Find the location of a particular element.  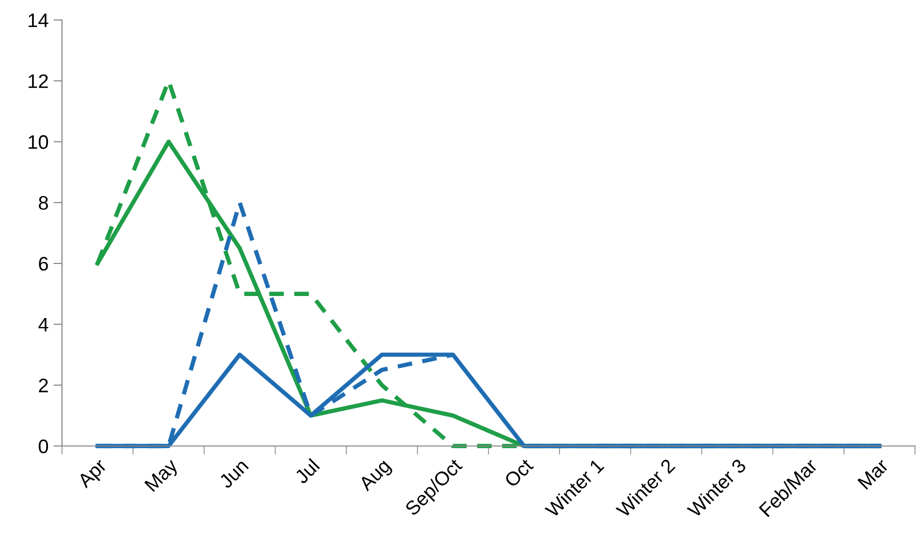

y-tick-label: 0 is located at coordinates (43, 446).